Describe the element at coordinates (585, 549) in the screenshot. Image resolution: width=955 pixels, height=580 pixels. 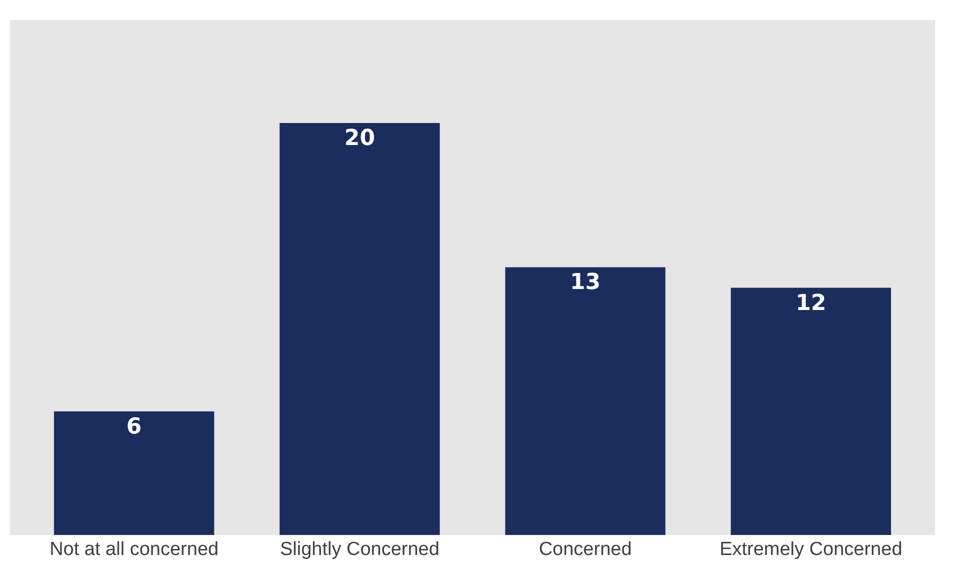
I see `x-tick-label: Concerned` at that location.